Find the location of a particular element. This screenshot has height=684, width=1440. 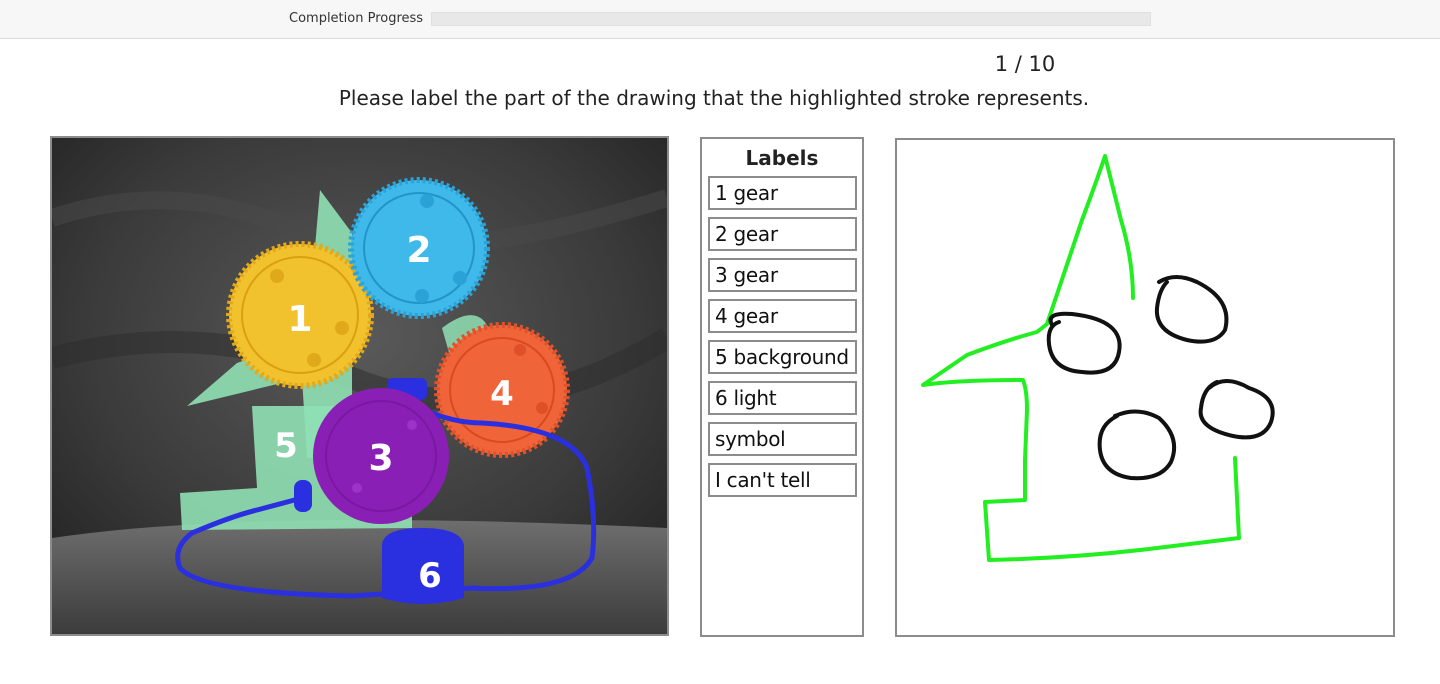

region-label-3: 3 is located at coordinates (380, 458).